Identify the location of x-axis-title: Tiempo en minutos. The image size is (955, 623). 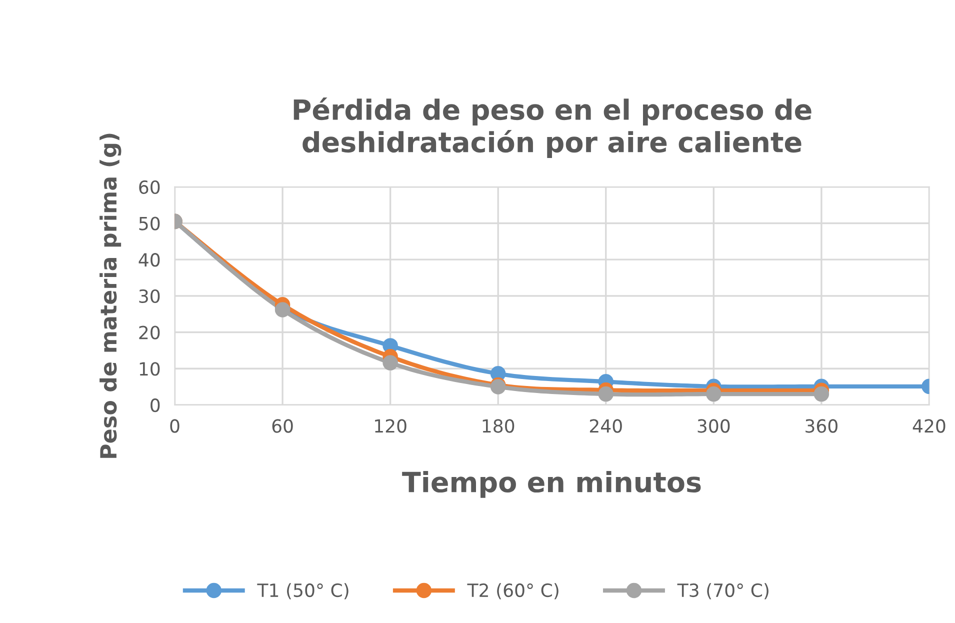
(551, 484).